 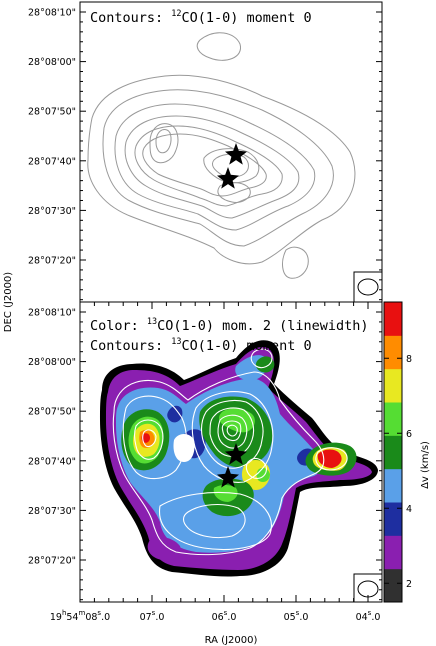 What do you see at coordinates (229, 325) in the screenshot?
I see `bottom-panel-title-1: Color: 13CO(1-0) mom. 2 (linewidth)` at bounding box center [229, 325].